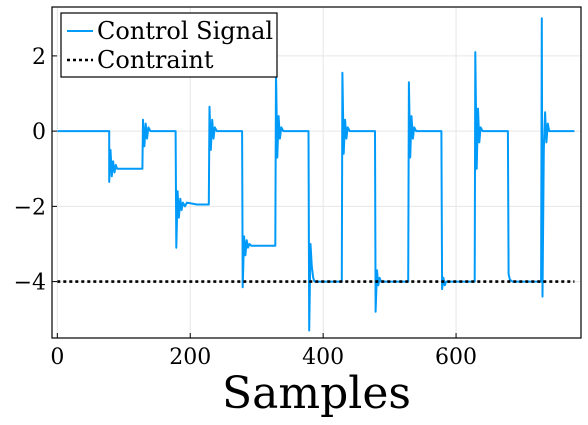 Image resolution: width=588 pixels, height=425 pixels. Describe the element at coordinates (30, 207) in the screenshot. I see `y-tick-label: −2` at that location.